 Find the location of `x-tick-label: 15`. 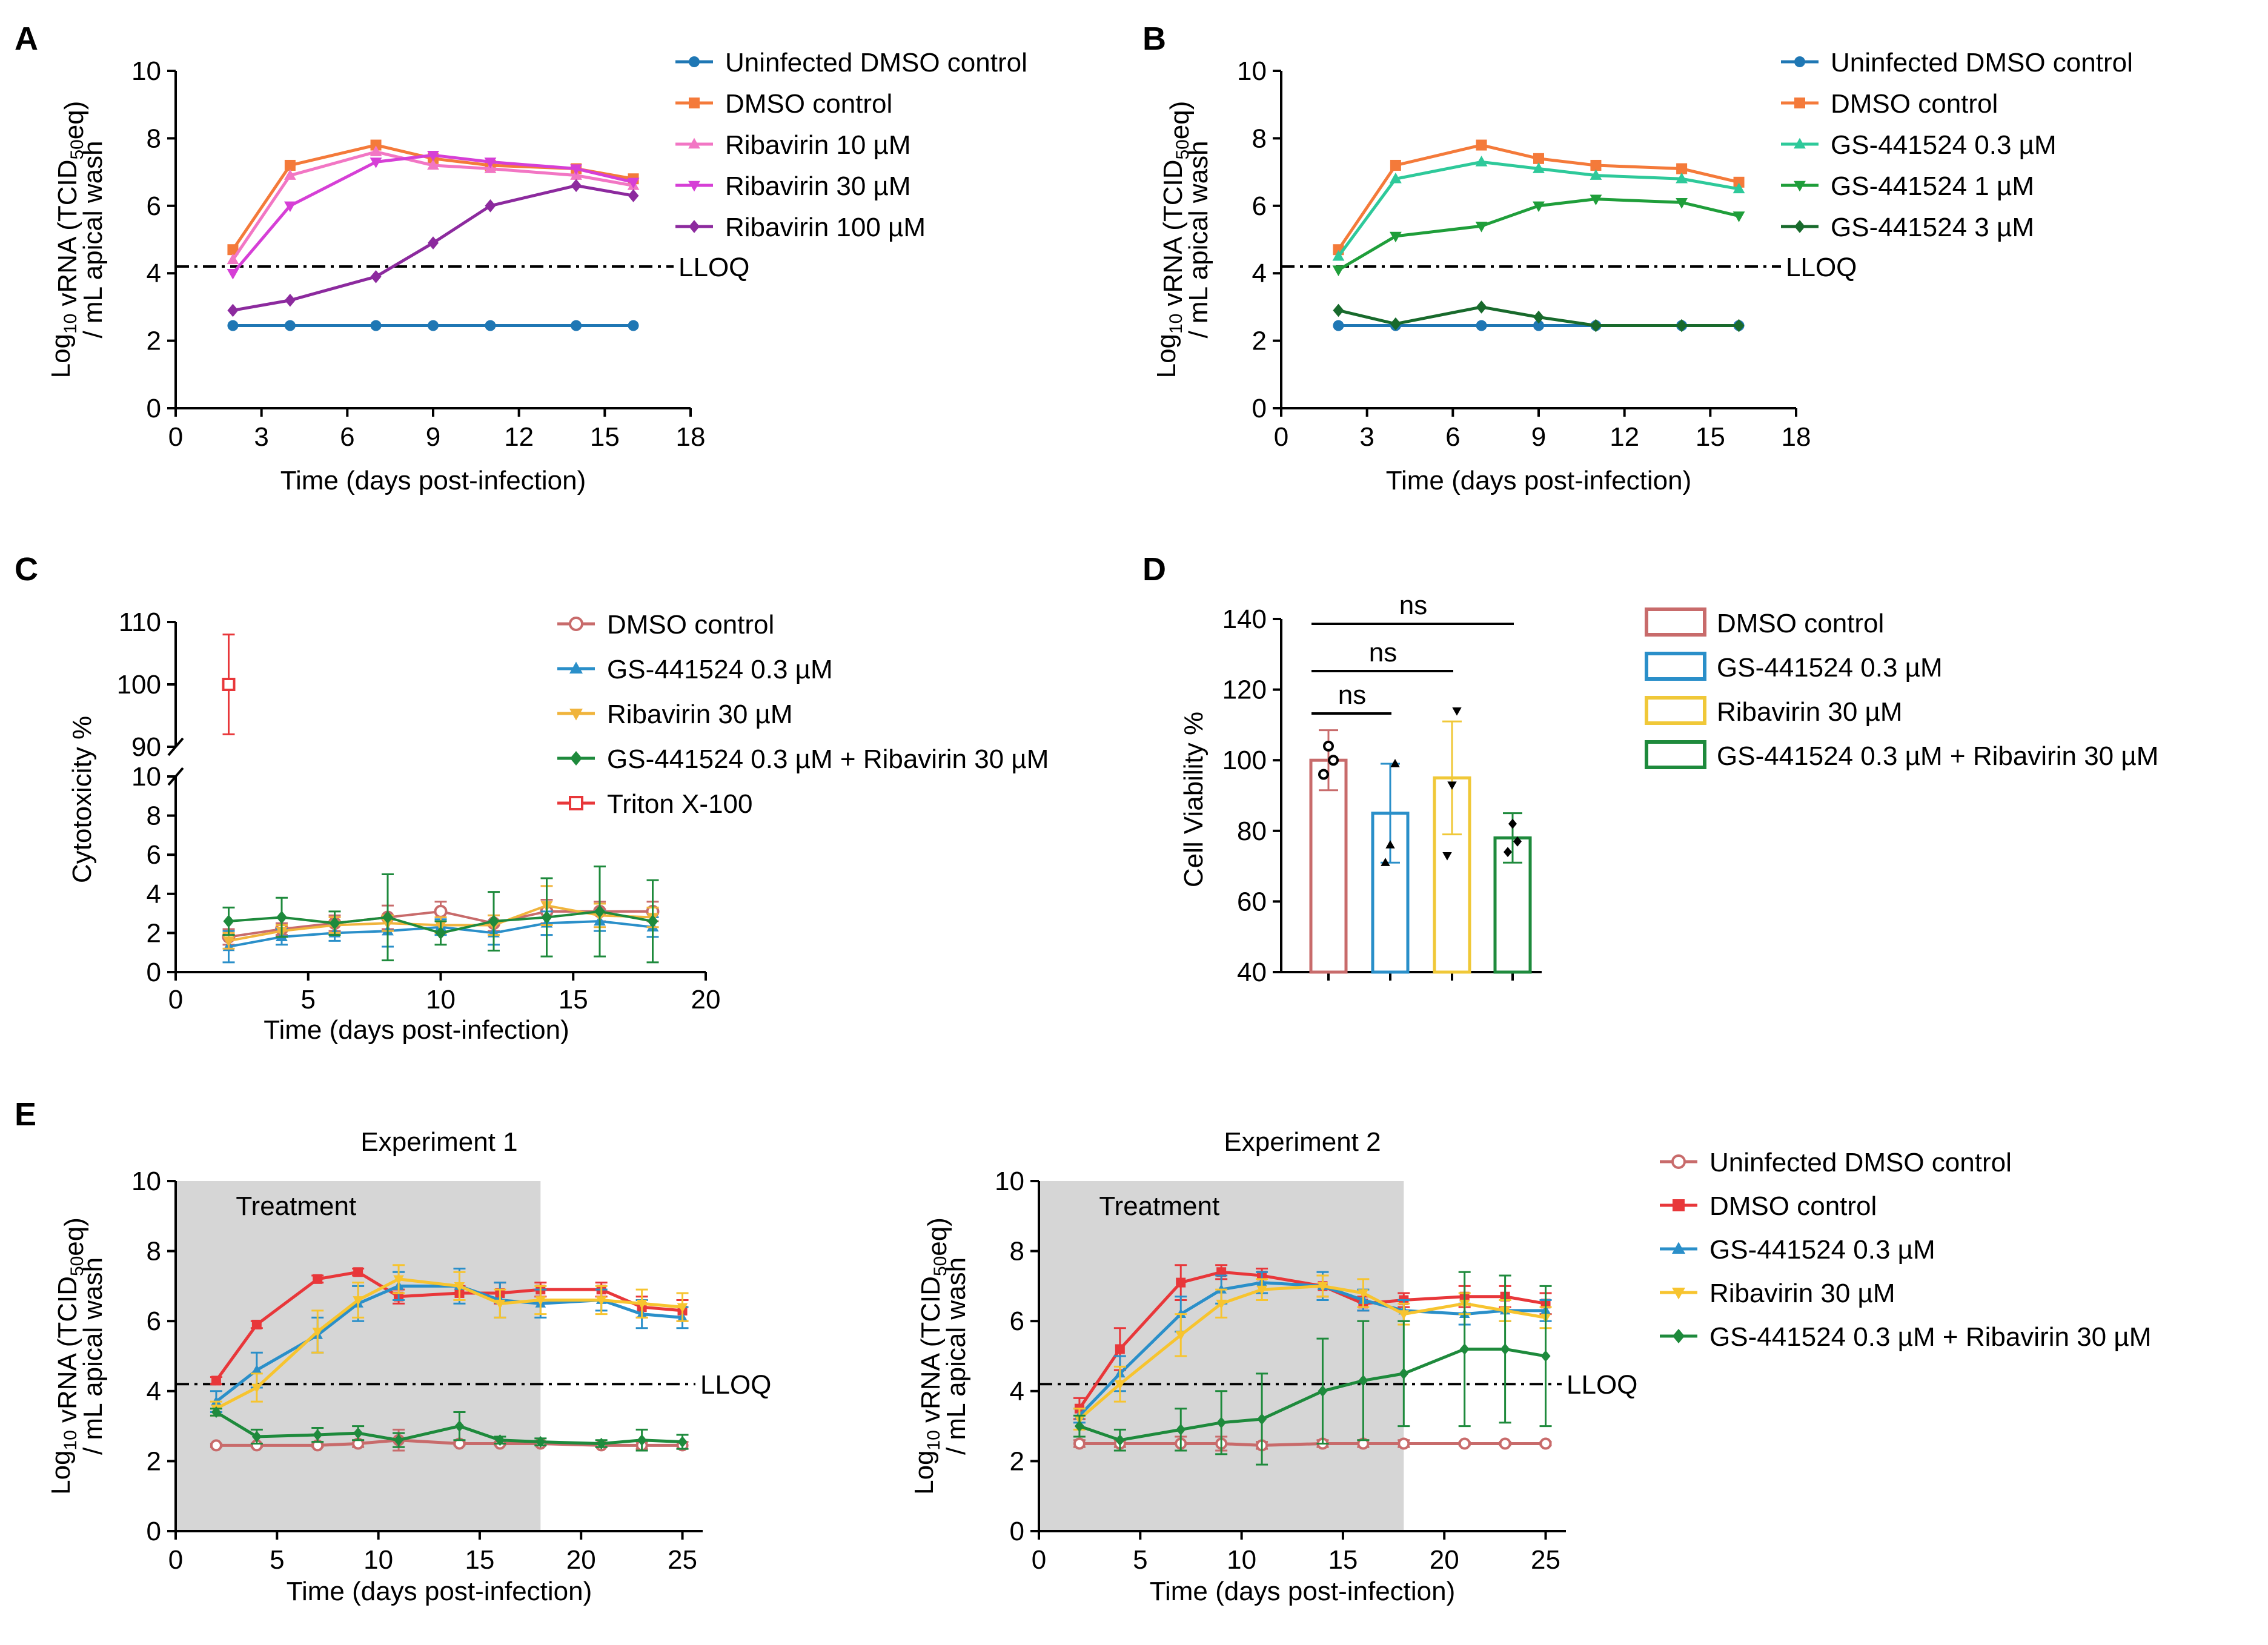

x-tick-label: 15 is located at coordinates (479, 1560).